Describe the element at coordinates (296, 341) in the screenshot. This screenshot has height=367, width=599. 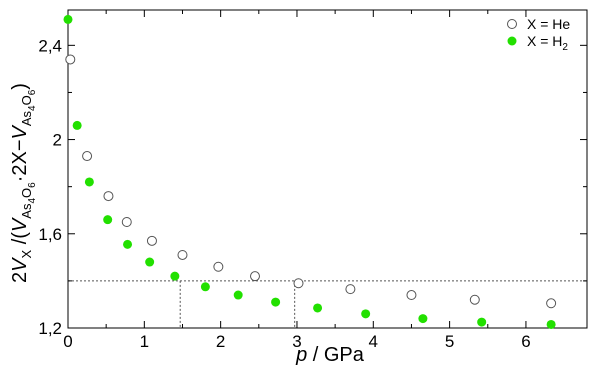
I see `x-tick-label: 3` at that location.